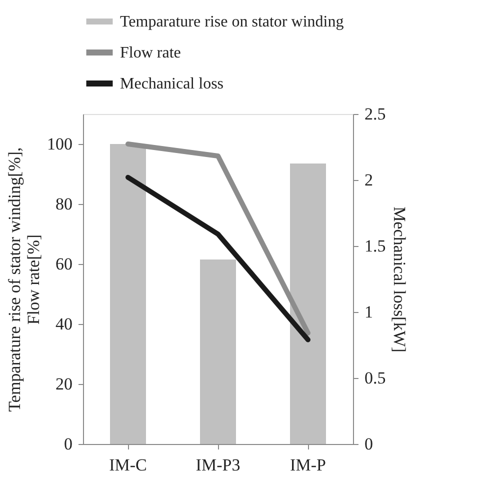  What do you see at coordinates (128, 465) in the screenshot?
I see `x-tick-label: IM-C` at bounding box center [128, 465].